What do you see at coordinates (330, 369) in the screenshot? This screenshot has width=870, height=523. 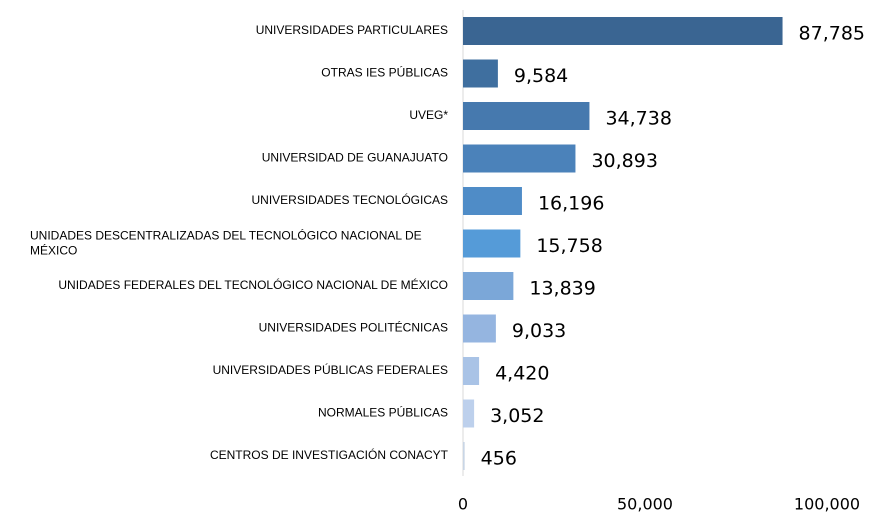 I see `y-tick-label: UNIVERSIDADES PÚBLICAS FEDERALES` at bounding box center [330, 369].